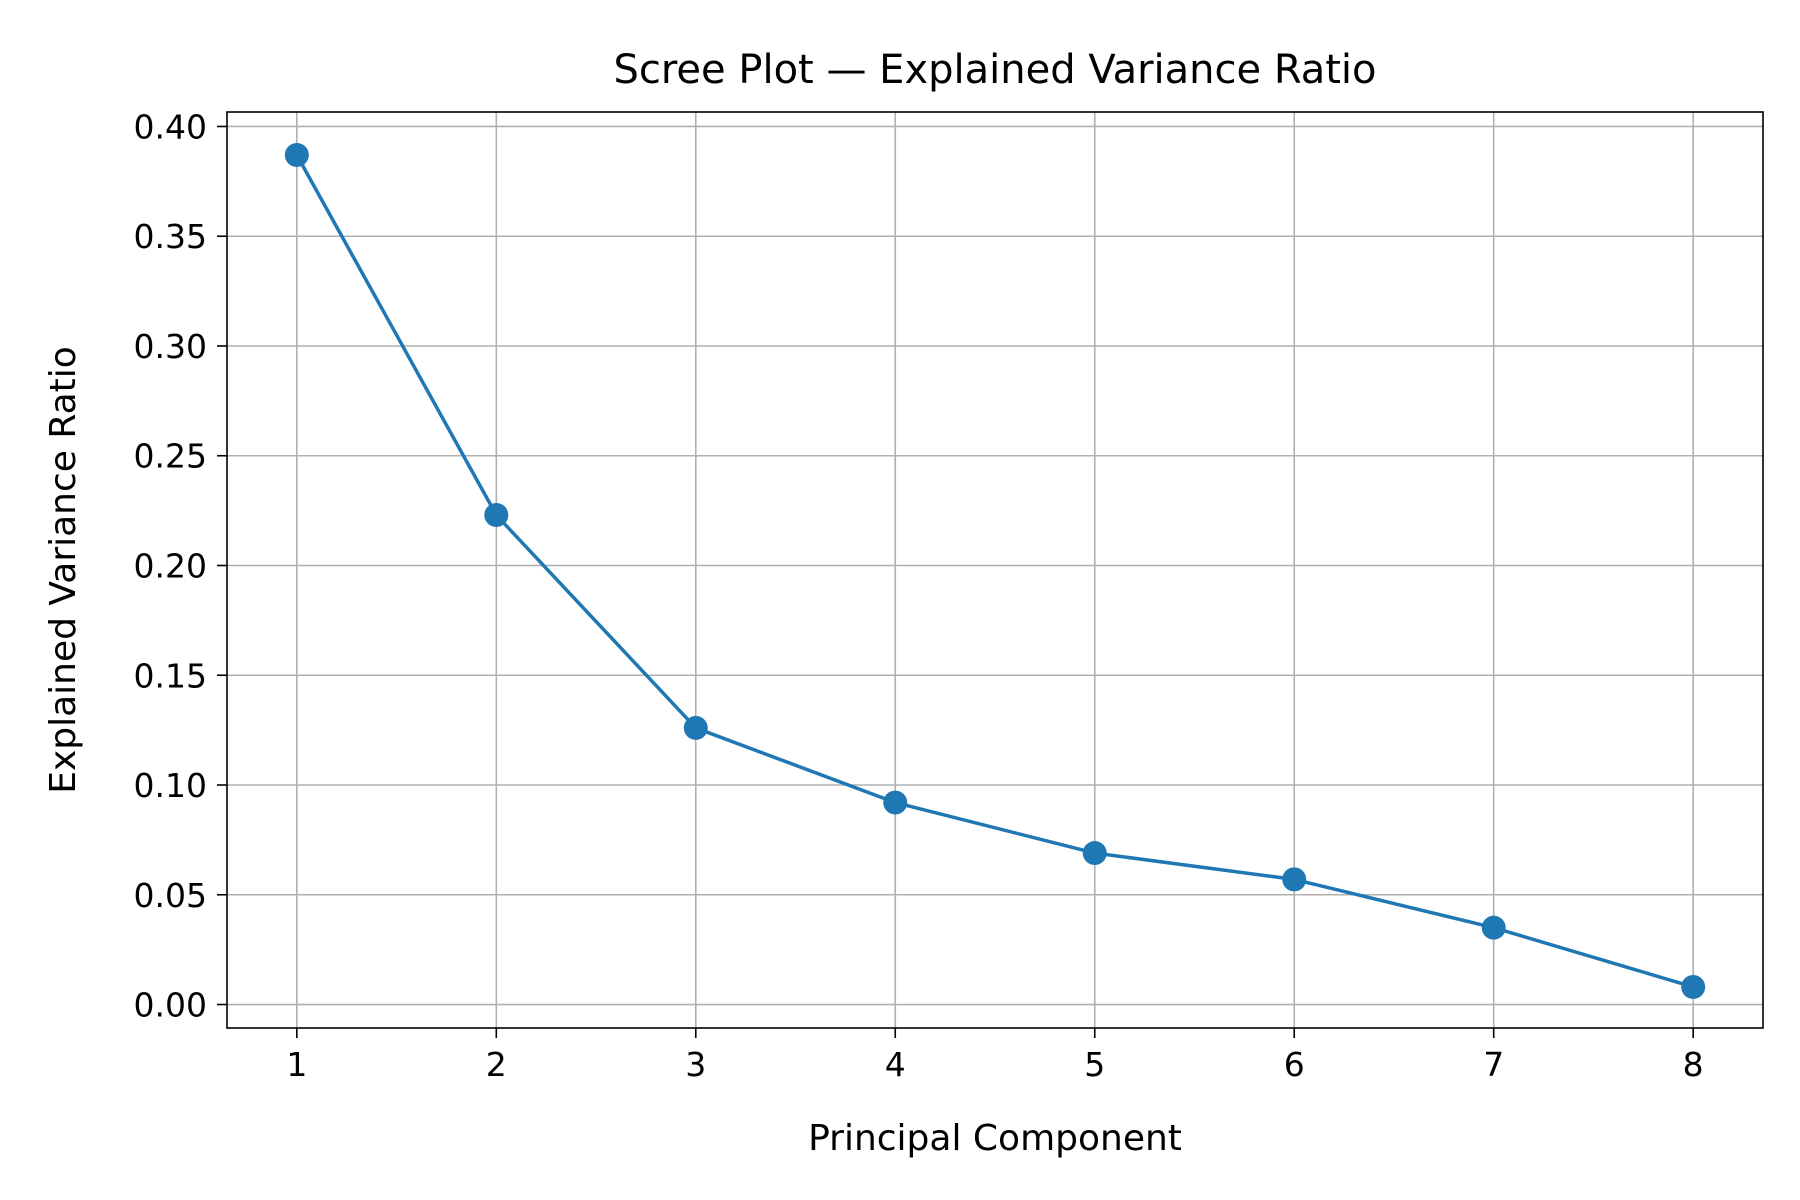 This screenshot has width=1800, height=1200. Describe the element at coordinates (1094, 1064) in the screenshot. I see `x-tick-label: 5` at that location.